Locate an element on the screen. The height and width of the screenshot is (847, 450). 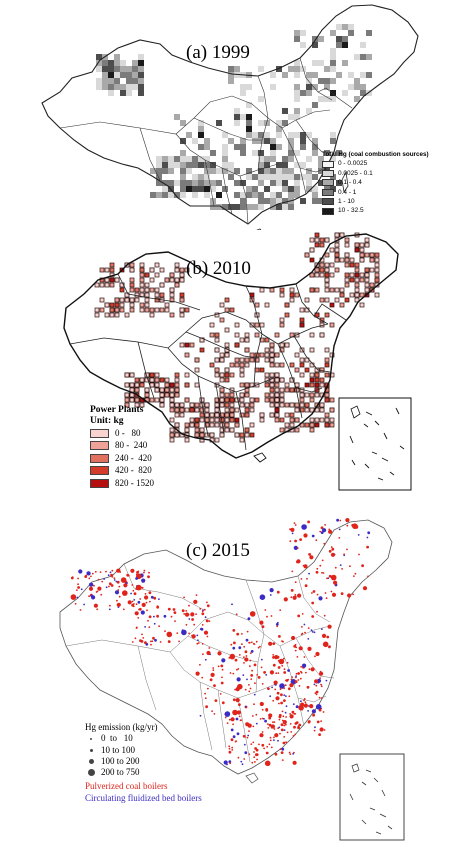
legend-swatch is located at coordinates (99, 446).